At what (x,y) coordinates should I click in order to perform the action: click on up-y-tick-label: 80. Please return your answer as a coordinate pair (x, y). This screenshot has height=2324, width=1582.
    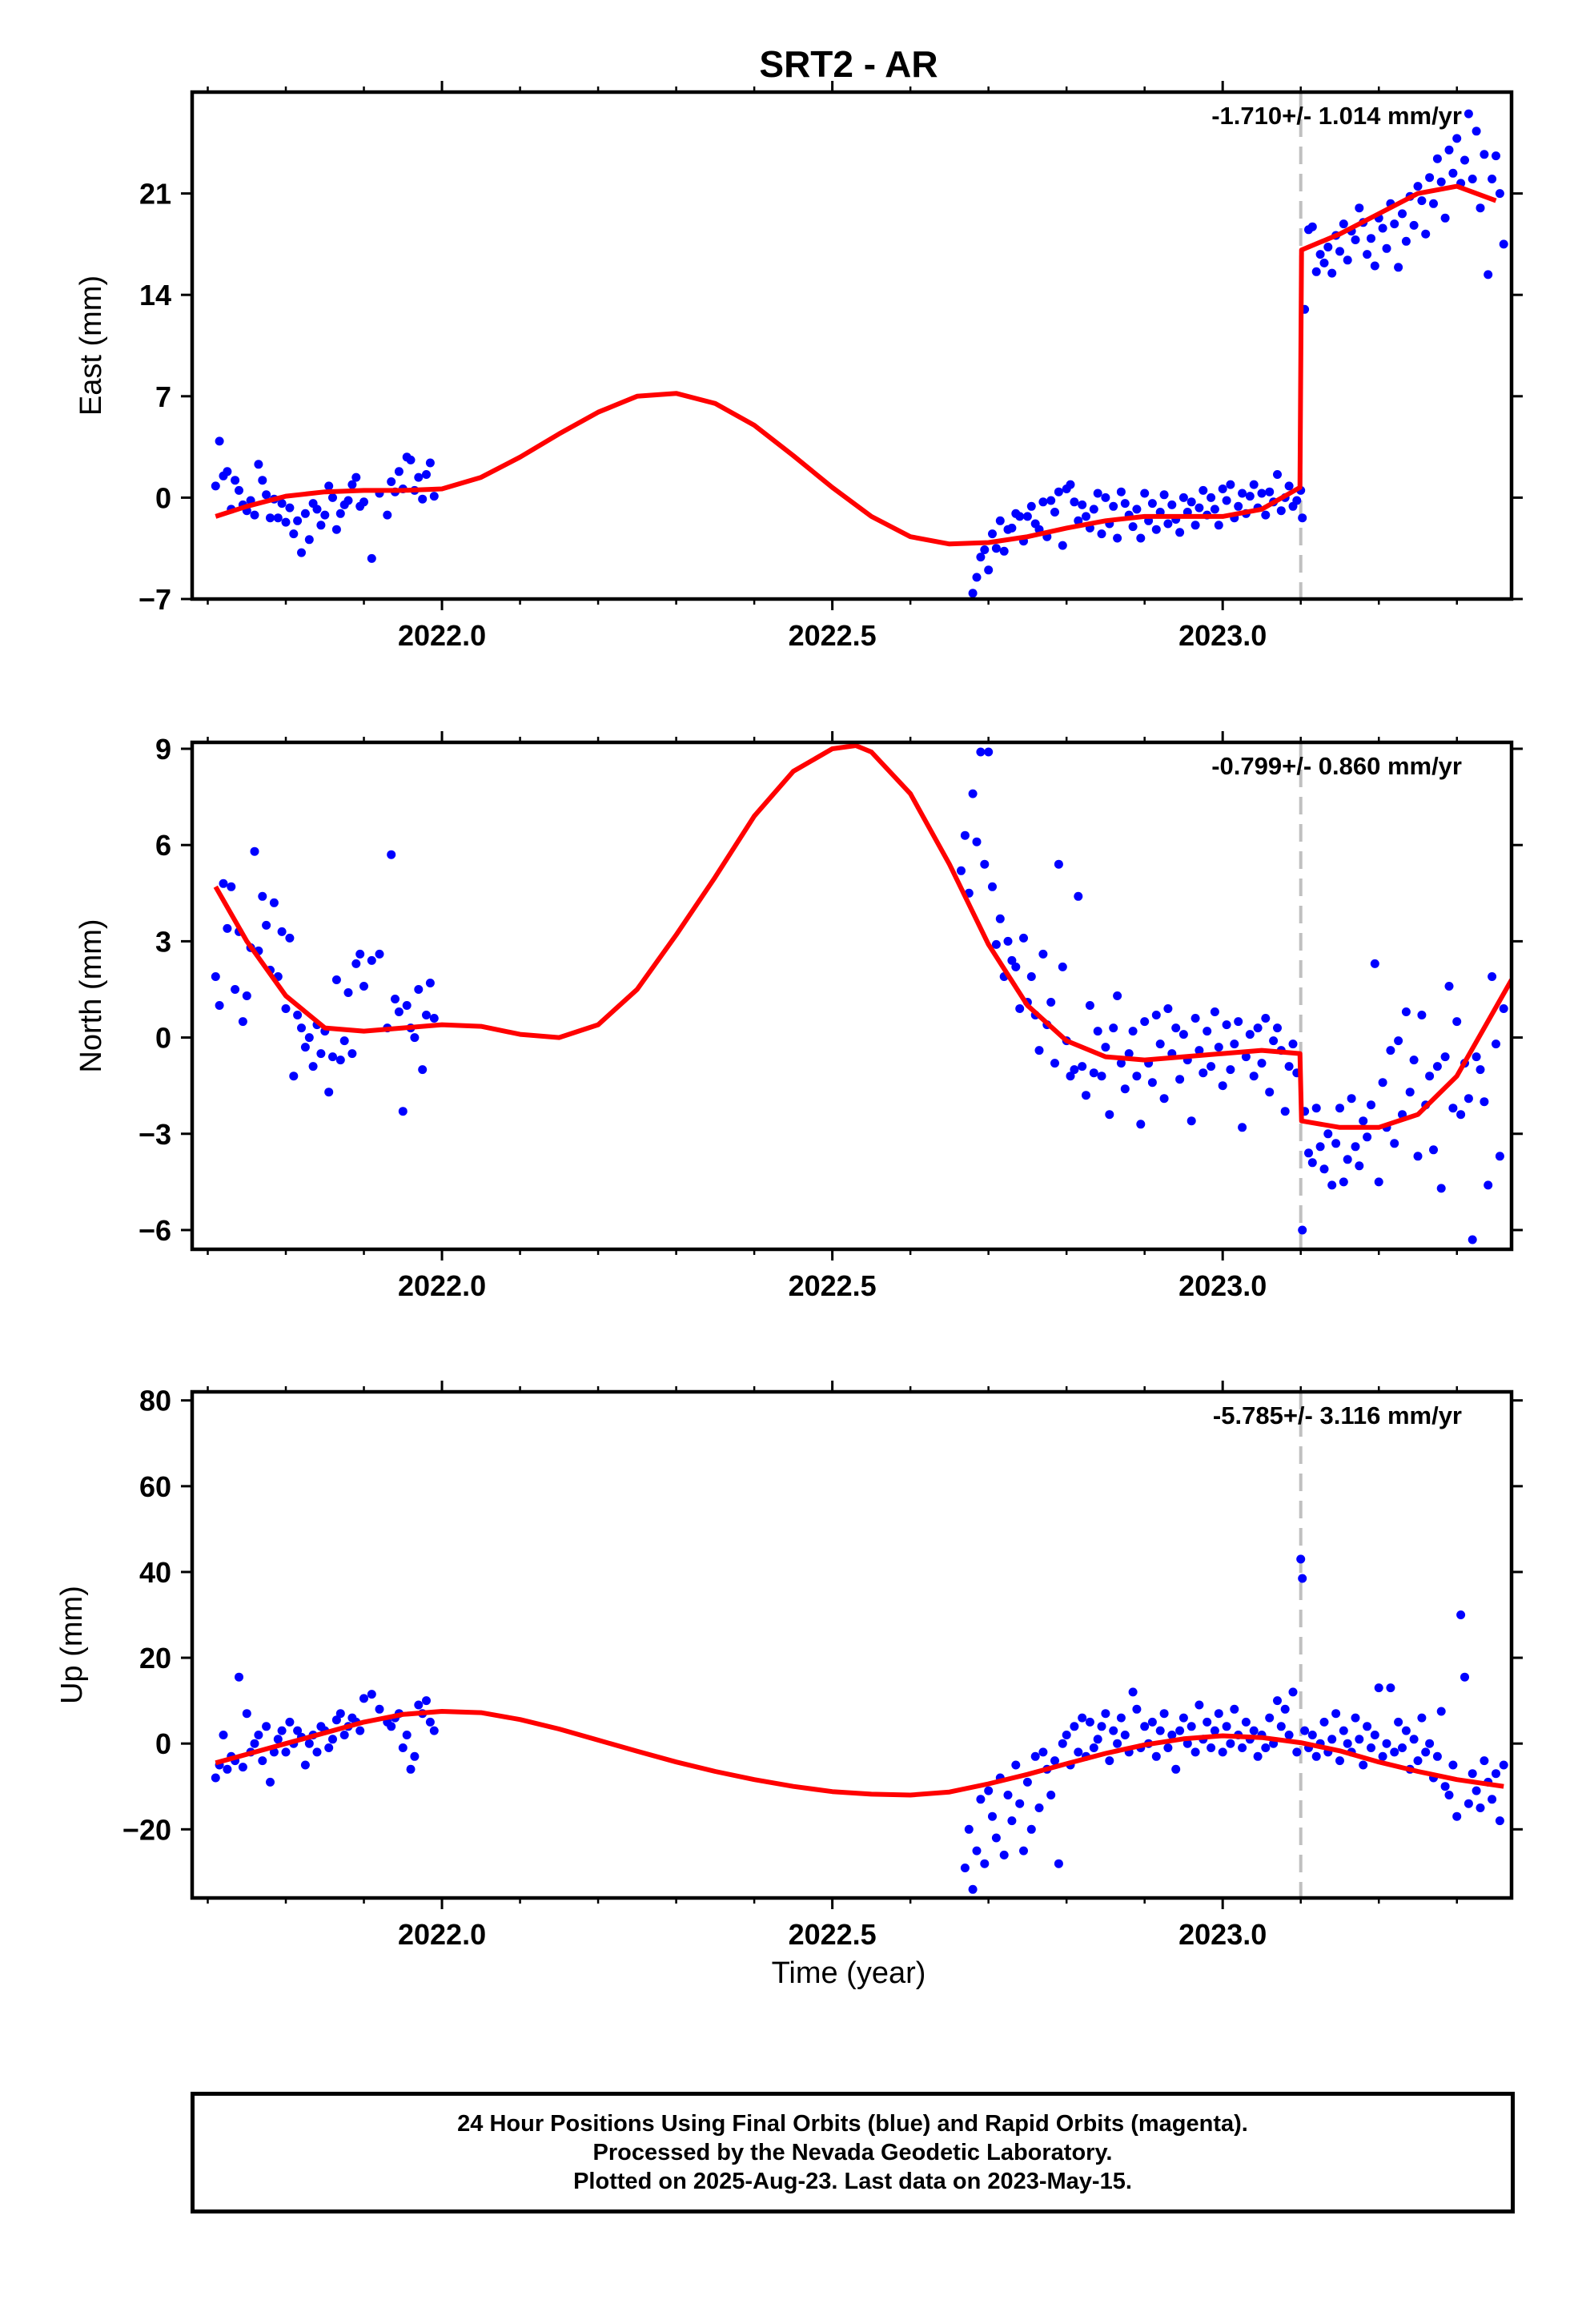
    Looking at the image, I should click on (155, 1401).